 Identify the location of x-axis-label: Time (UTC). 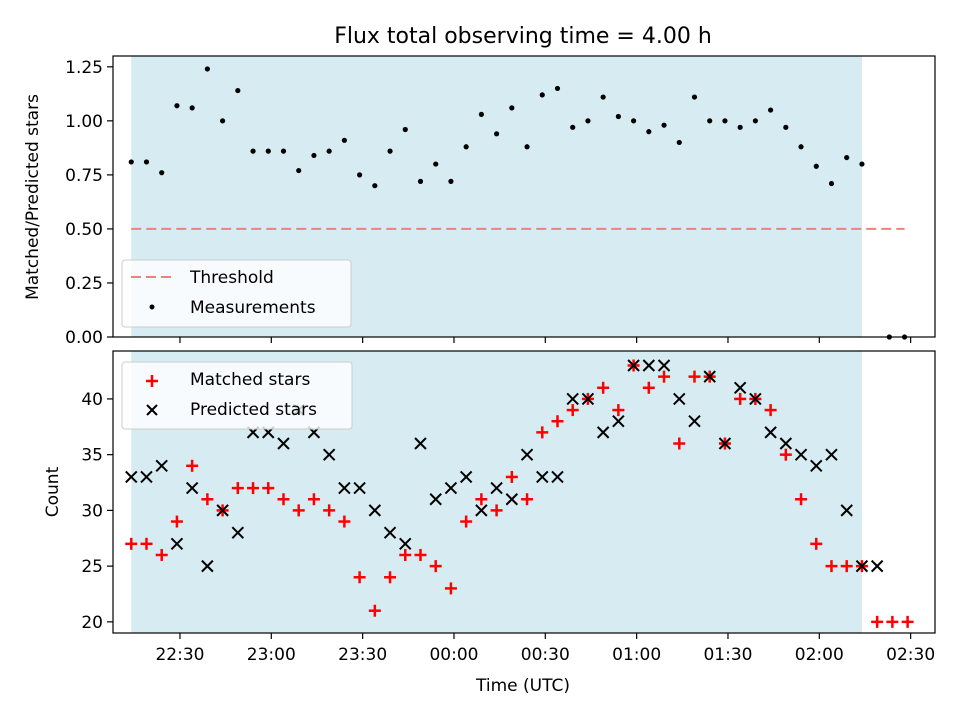
(522, 686).